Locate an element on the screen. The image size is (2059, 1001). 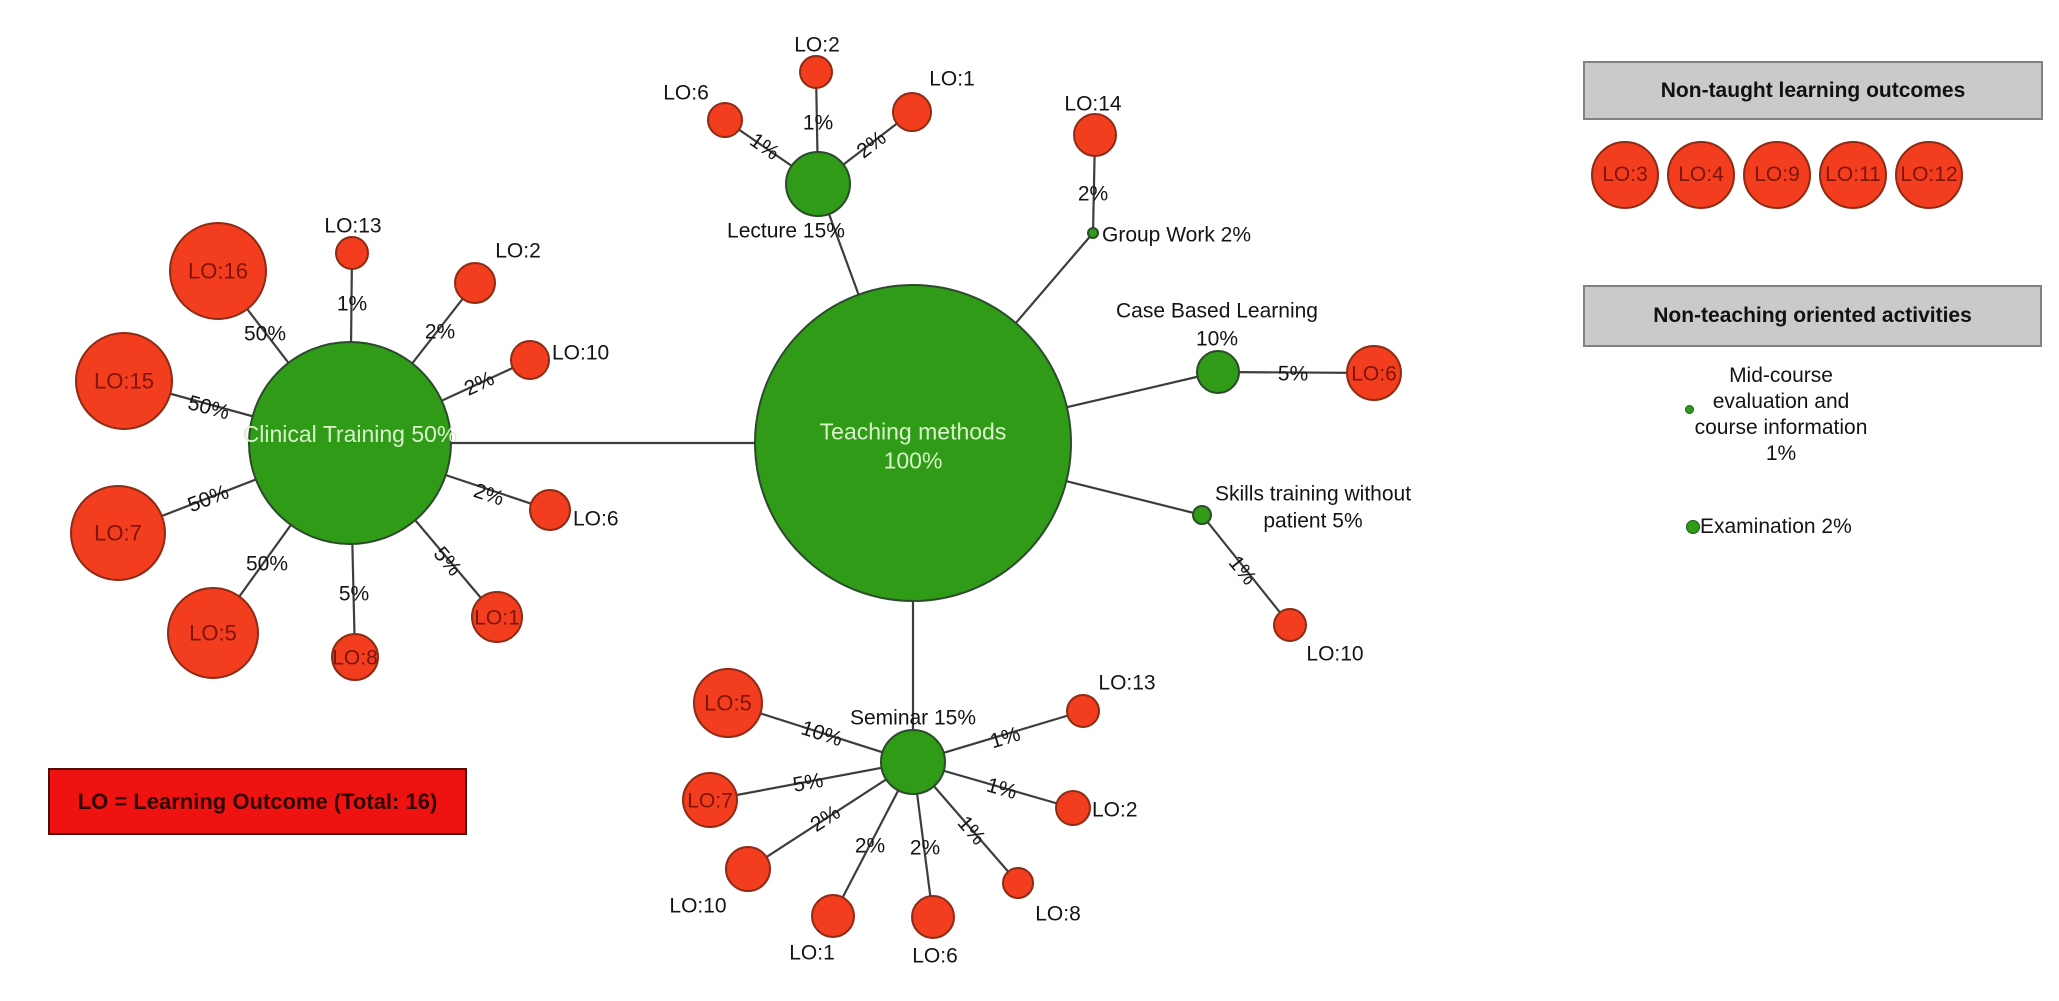
edge-label-seminar-s5: 10% is located at coordinates (821, 734).